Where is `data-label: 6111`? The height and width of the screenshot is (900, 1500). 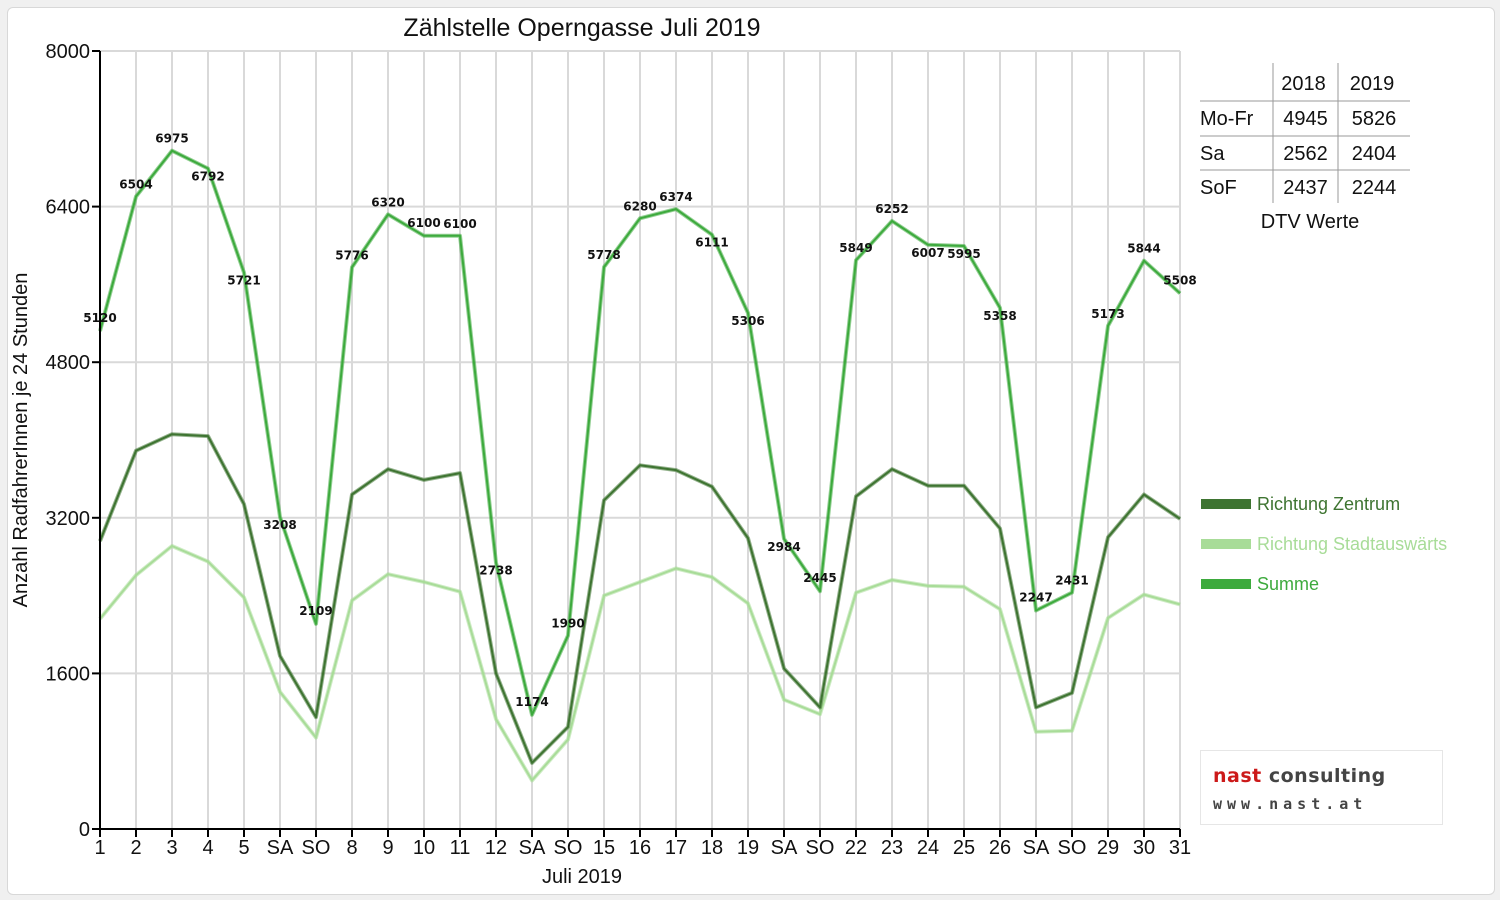 data-label: 6111 is located at coordinates (711, 243).